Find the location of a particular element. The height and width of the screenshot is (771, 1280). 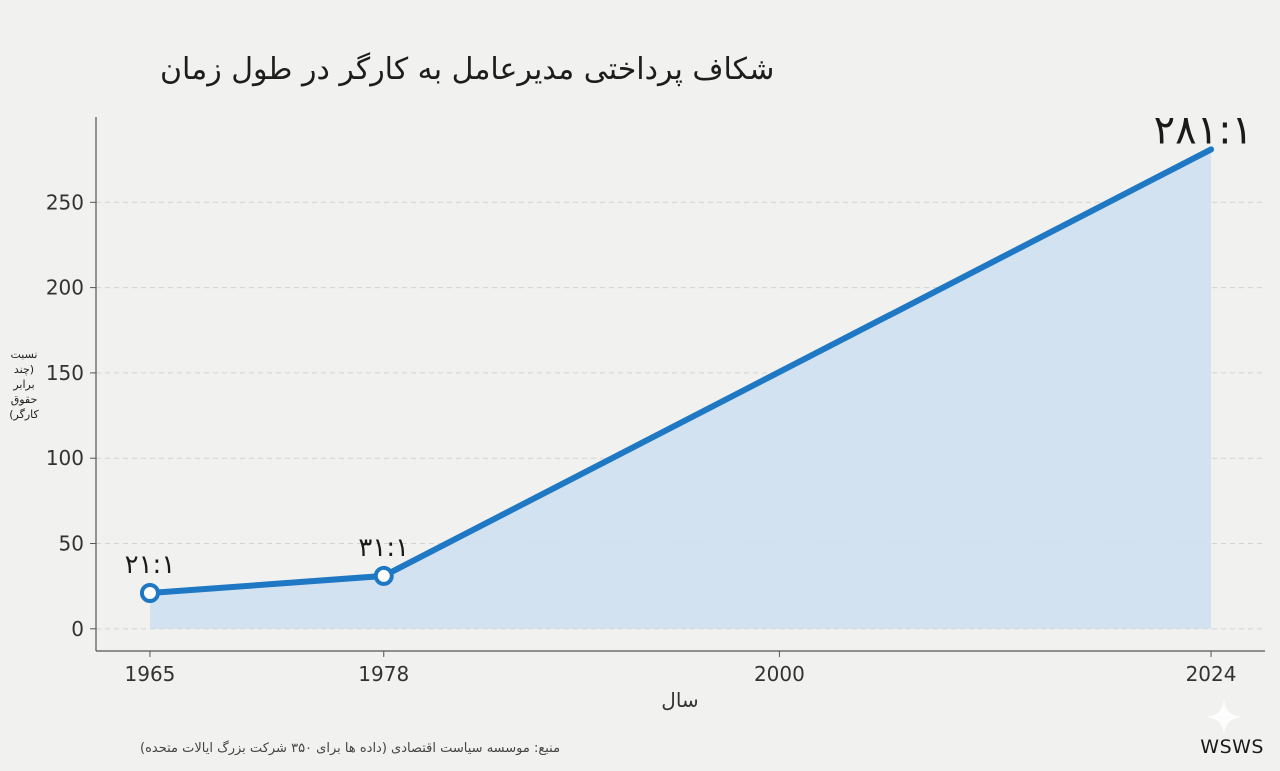

y-axis-label-line: نسبت is located at coordinates (24, 354).